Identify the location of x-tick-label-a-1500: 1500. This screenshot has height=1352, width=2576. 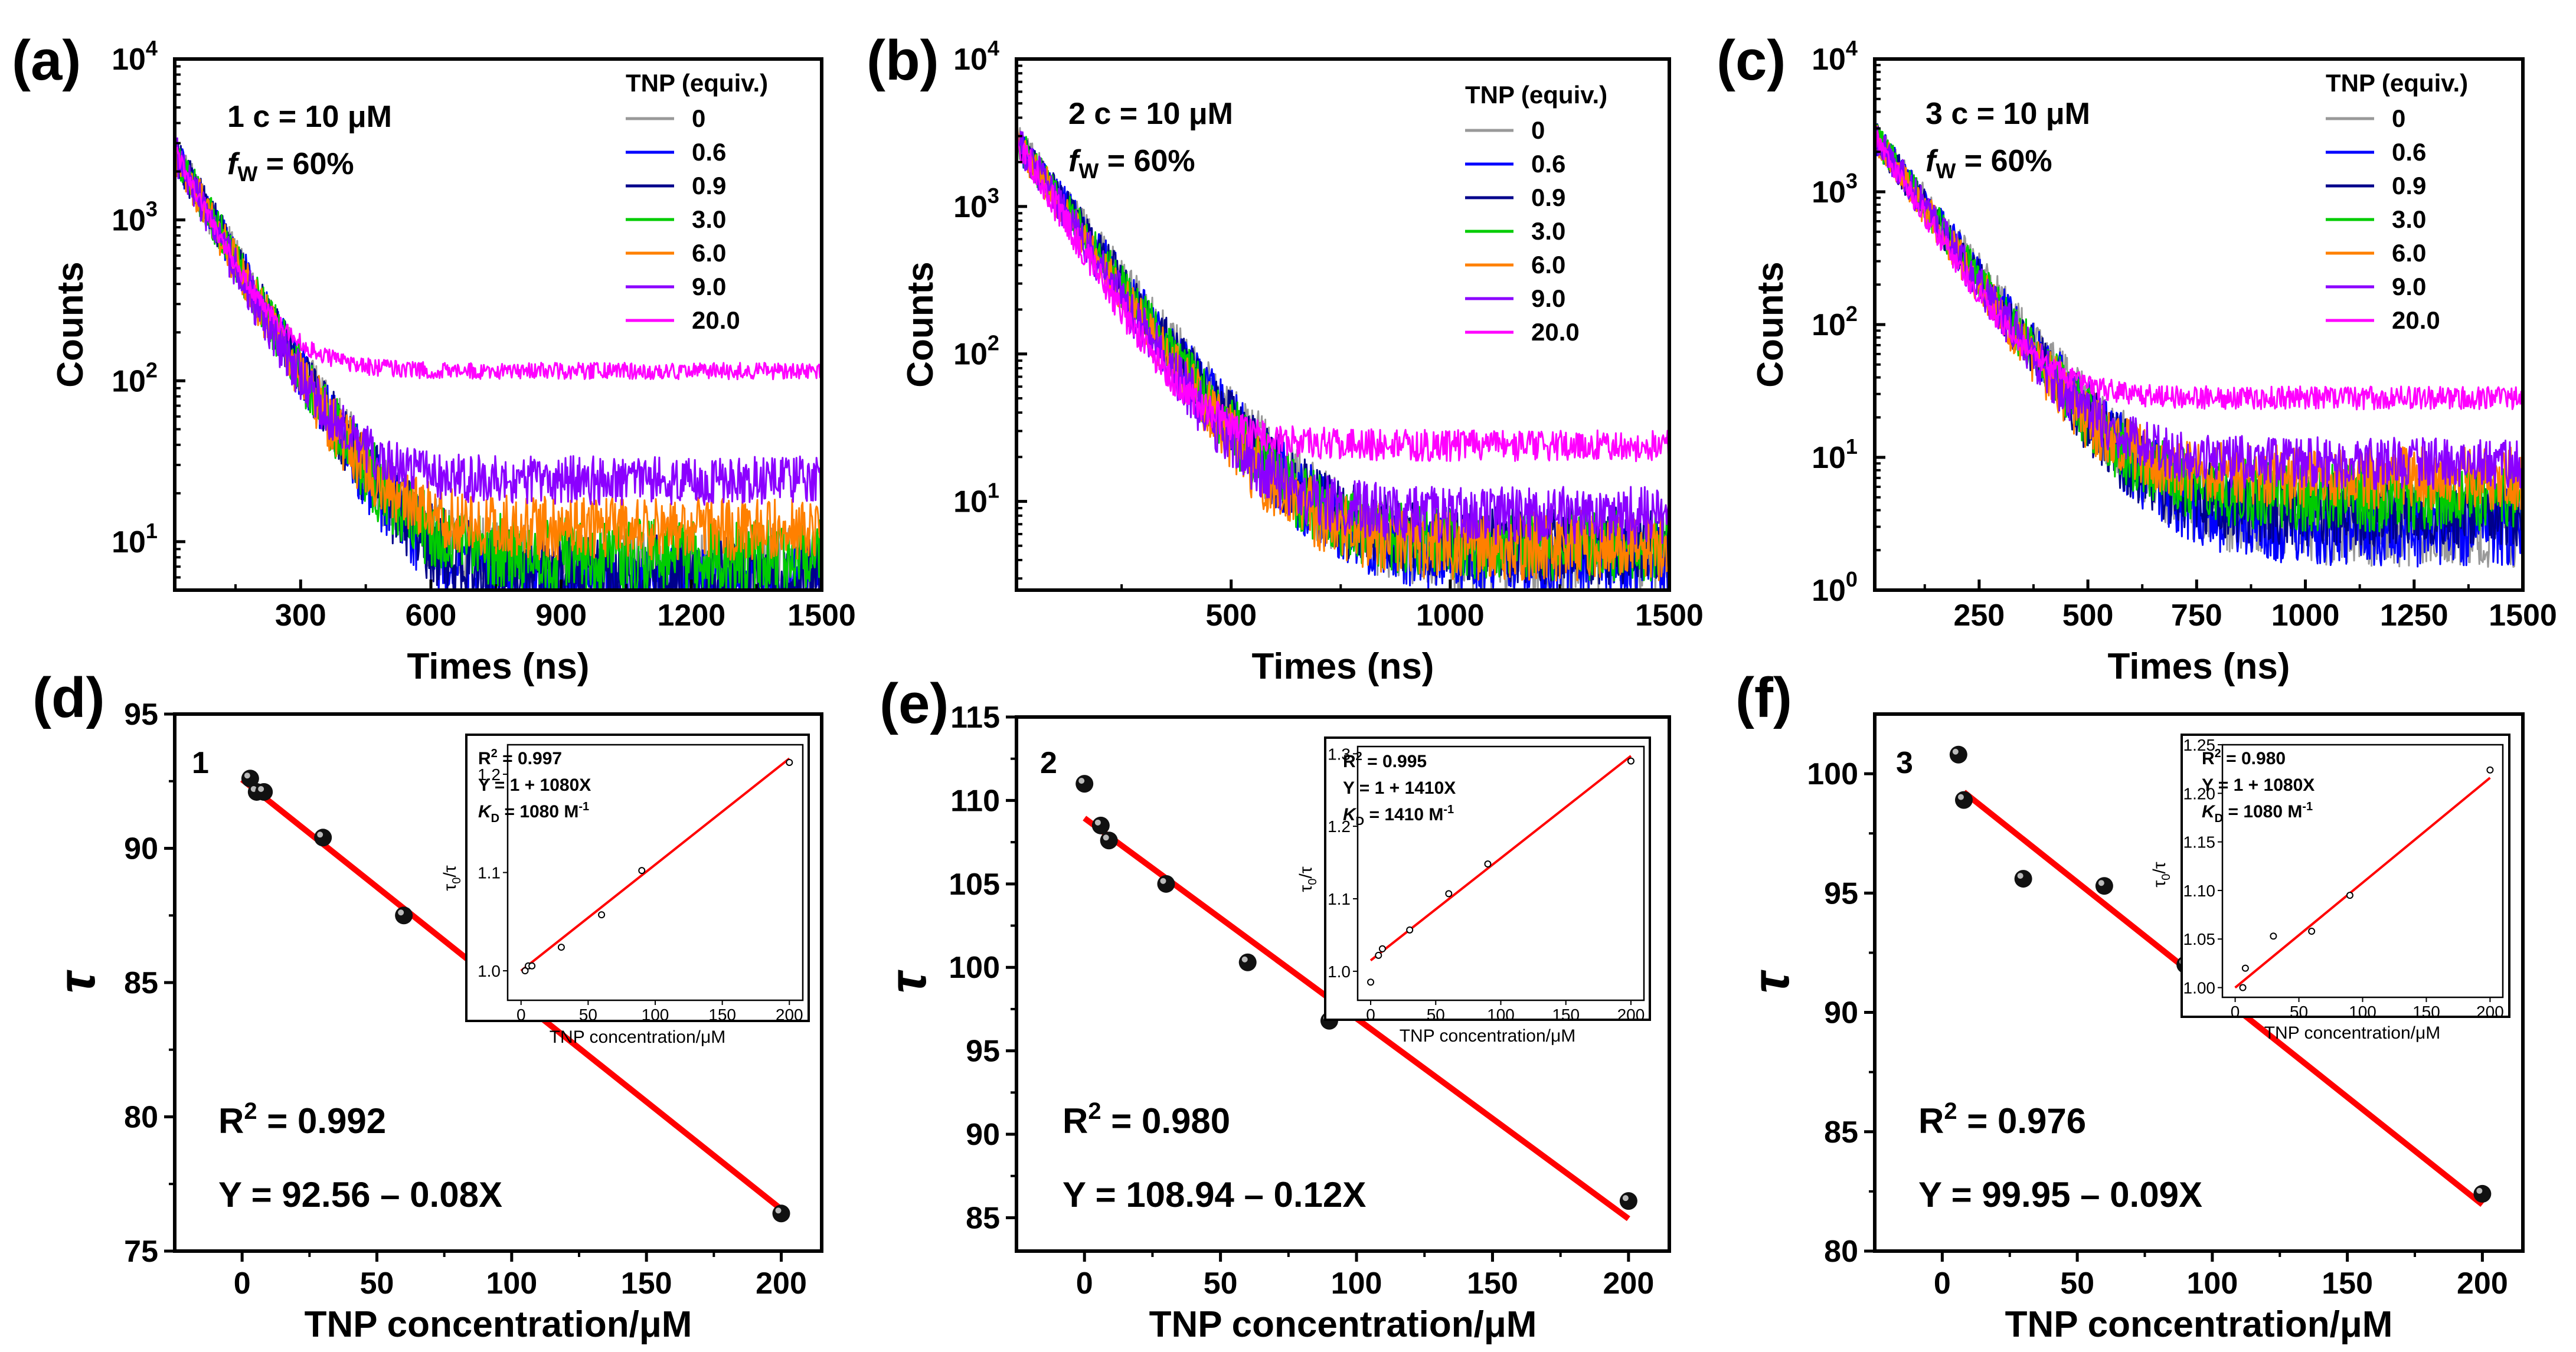
(821, 616).